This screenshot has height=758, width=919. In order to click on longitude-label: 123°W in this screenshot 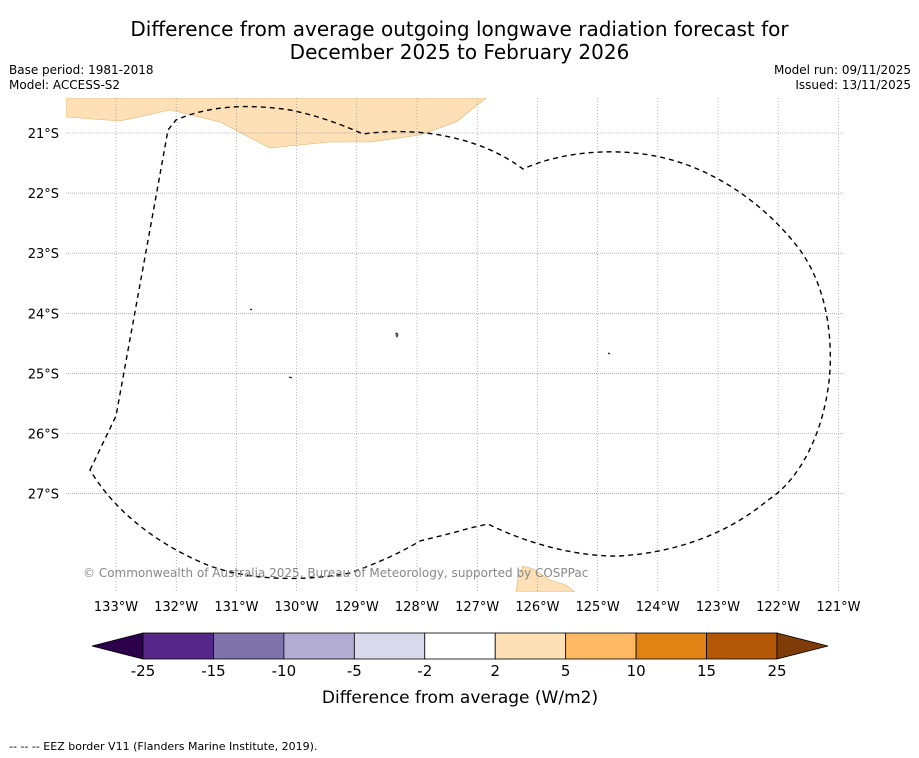, I will do `click(718, 607)`.